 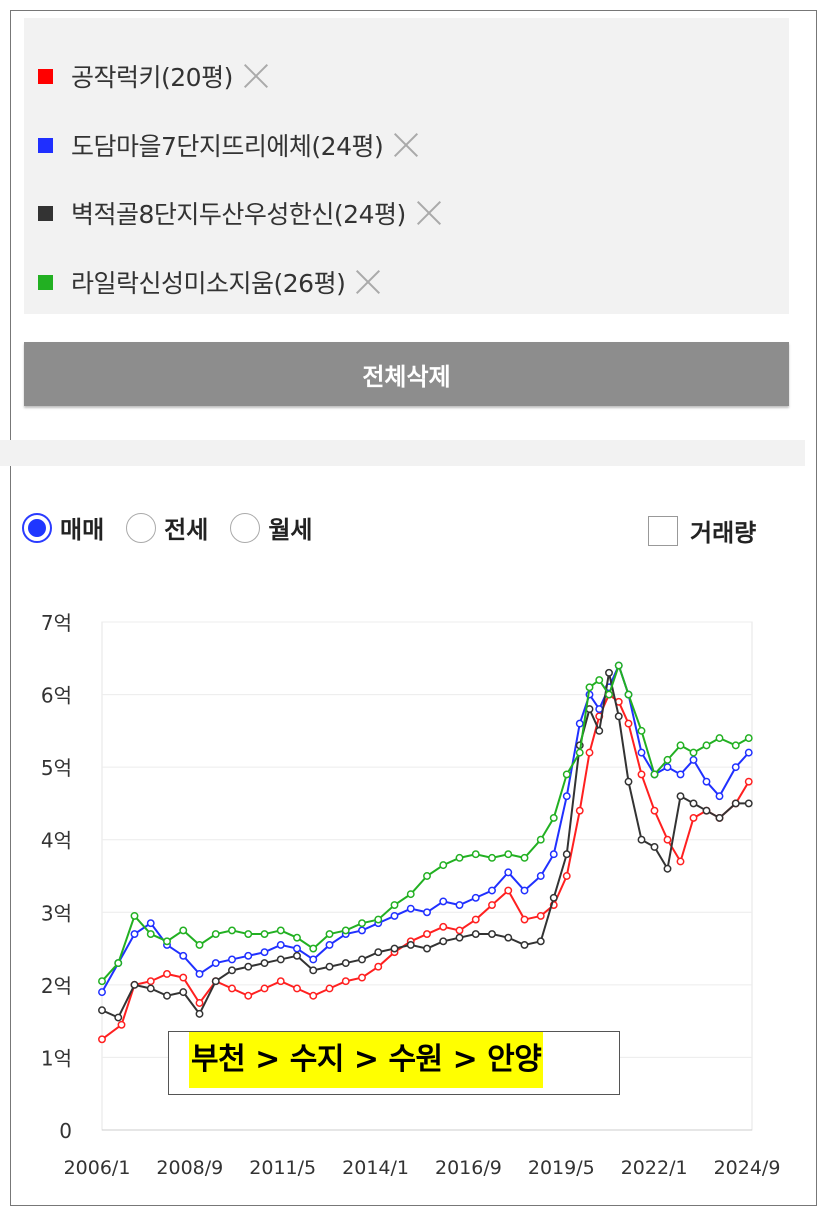 I want to click on compare-item: 라일락신성미소지움(26평), so click(x=209, y=282).